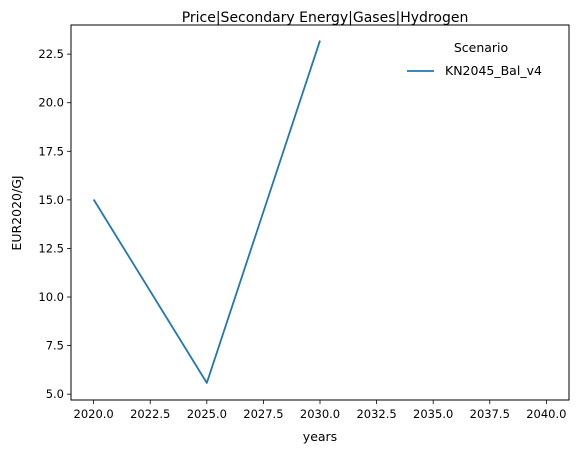  I want to click on x-tick-label: 2020.0, so click(94, 414).